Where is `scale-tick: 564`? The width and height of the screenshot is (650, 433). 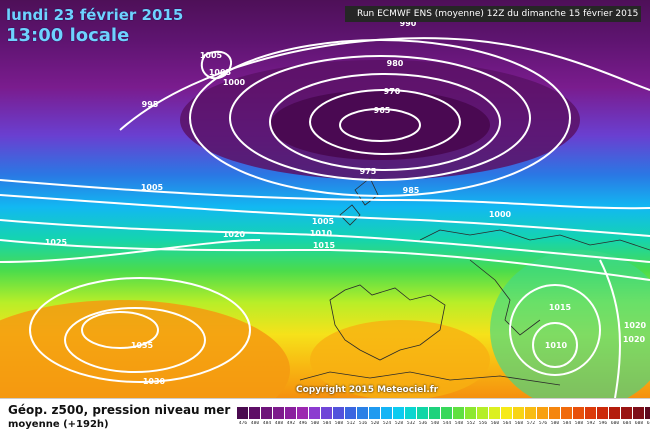
scale-tick: 564 is located at coordinates (507, 423).